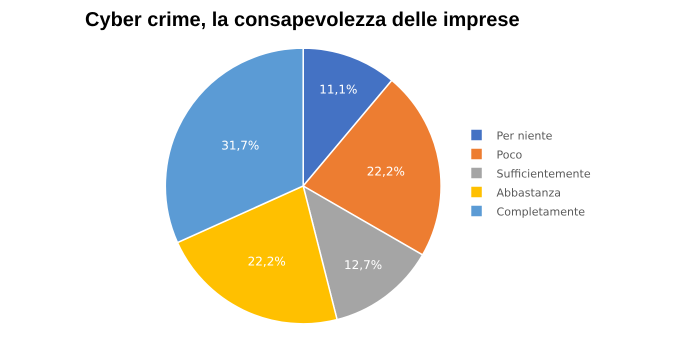 Image resolution: width=697 pixels, height=346 pixels. Describe the element at coordinates (524, 135) in the screenshot. I see `legend-label: Per niente` at that location.